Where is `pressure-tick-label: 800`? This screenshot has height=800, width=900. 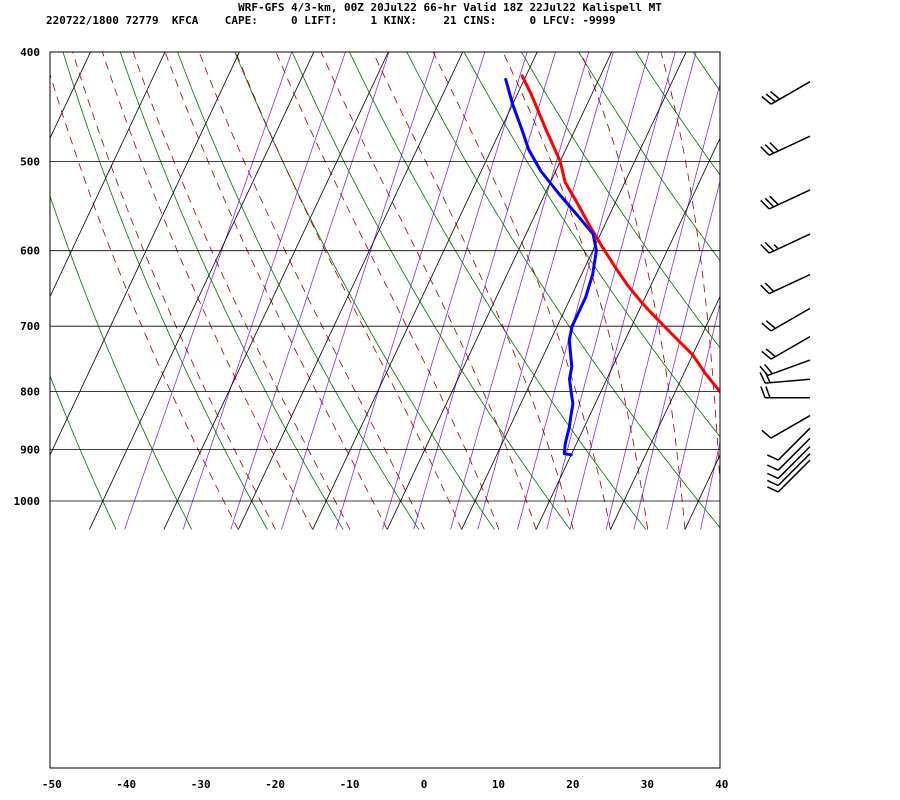 pressure-tick-label: 800 is located at coordinates (30, 392).